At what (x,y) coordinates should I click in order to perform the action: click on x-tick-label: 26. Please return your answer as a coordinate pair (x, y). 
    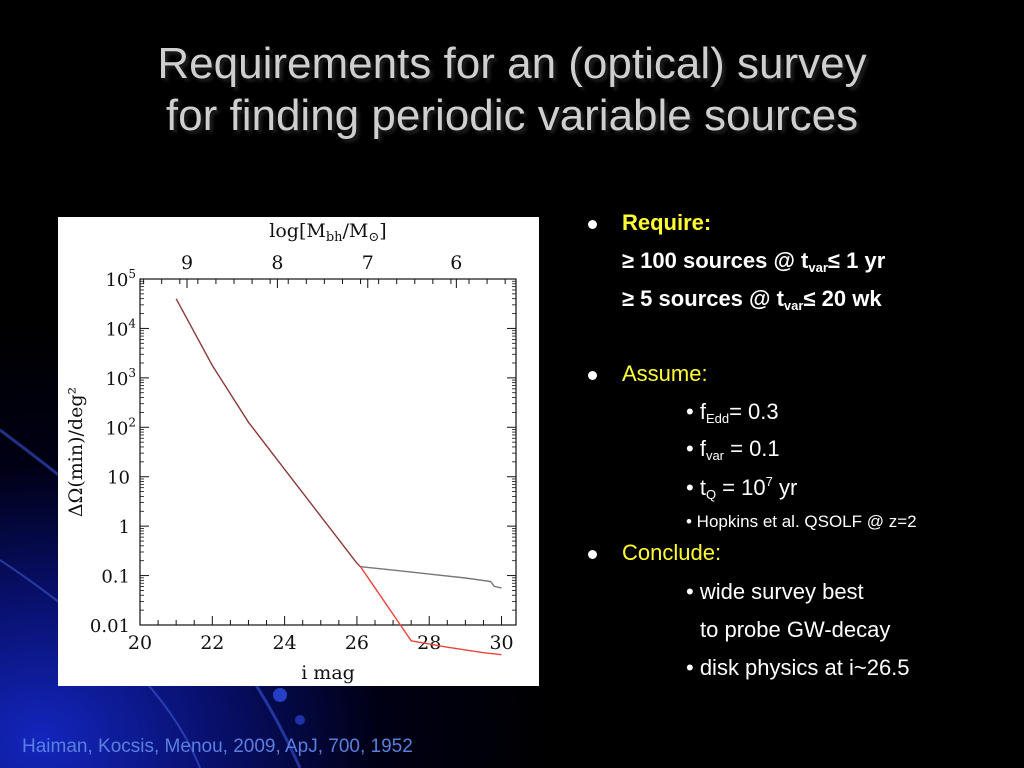
    Looking at the image, I should click on (357, 643).